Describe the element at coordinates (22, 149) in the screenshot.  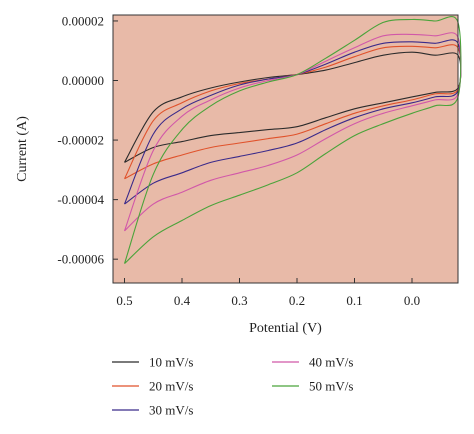
I see `y-axis-title: Current (A)` at that location.